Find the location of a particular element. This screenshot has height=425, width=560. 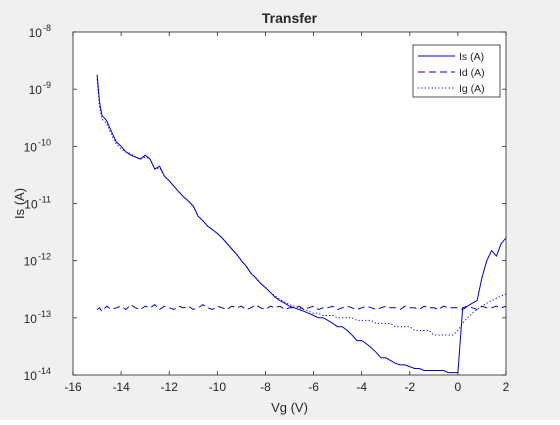

legend-box is located at coordinates (456, 71).